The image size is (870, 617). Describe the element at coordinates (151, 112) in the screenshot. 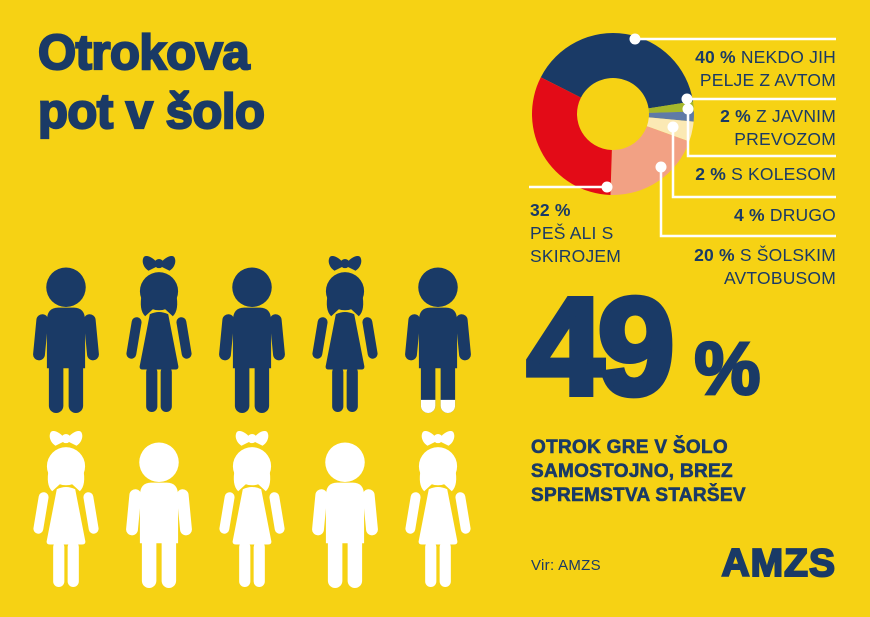

I see `page-title-line-2: pot v šolo` at that location.